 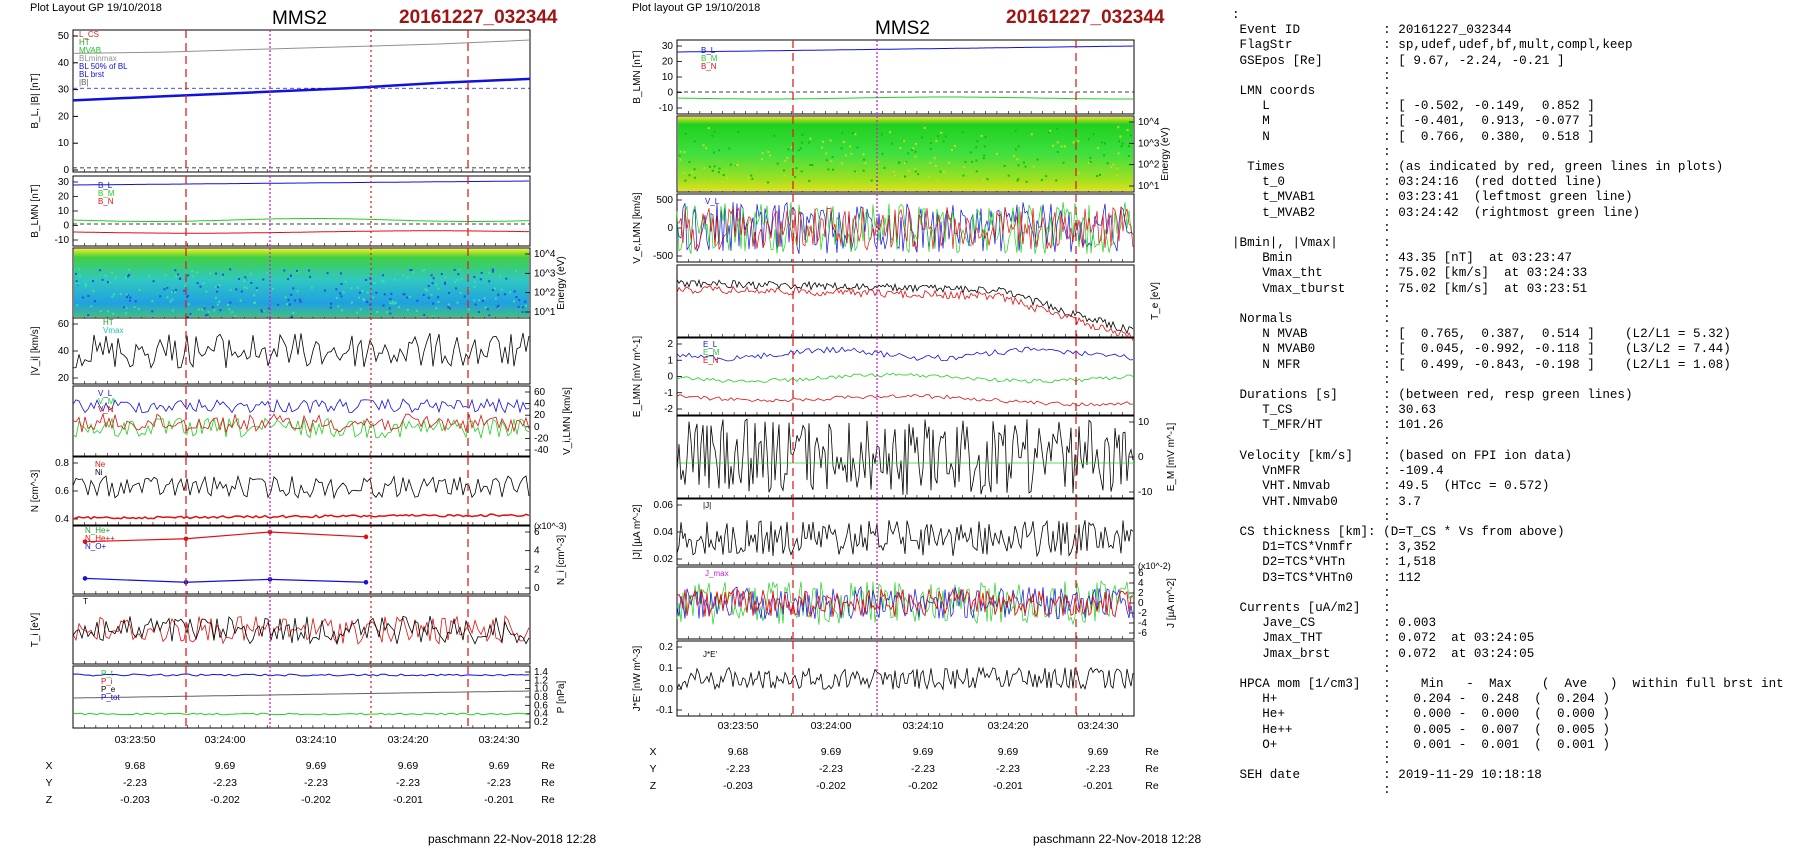 What do you see at coordinates (1149, 165) in the screenshot?
I see `tick-label: 10^2` at bounding box center [1149, 165].